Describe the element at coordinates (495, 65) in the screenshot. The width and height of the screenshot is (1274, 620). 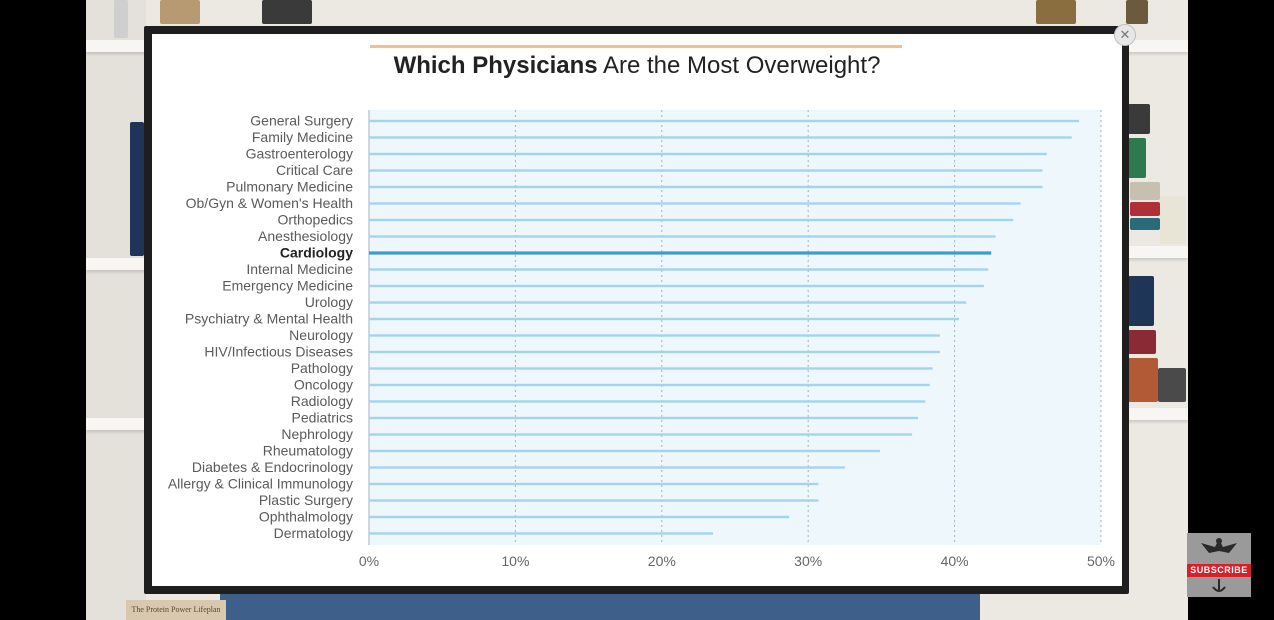
I see `chart-title-bold: Which Physicians` at that location.